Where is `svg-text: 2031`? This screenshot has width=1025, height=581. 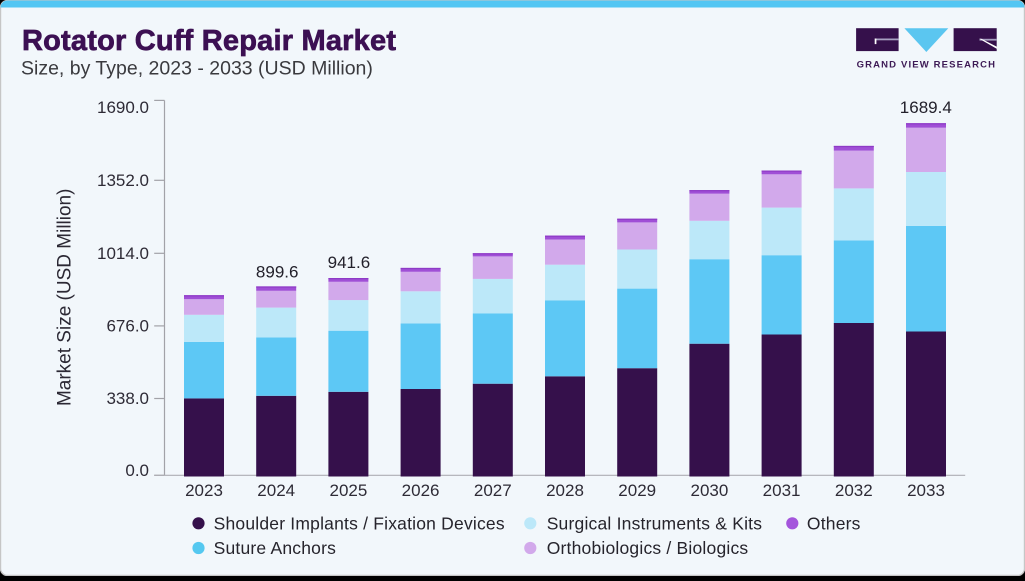
svg-text: 2031 is located at coordinates (782, 490).